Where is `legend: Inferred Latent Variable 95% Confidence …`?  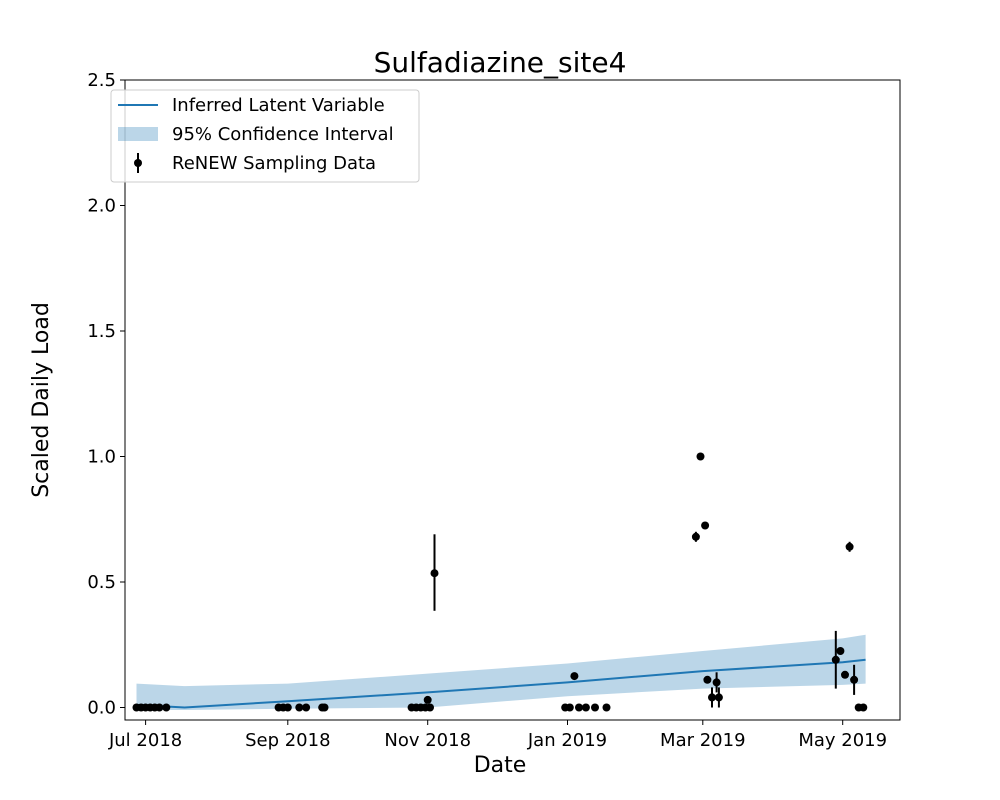 legend: Inferred Latent Variable 95% Confidence … is located at coordinates (265, 136).